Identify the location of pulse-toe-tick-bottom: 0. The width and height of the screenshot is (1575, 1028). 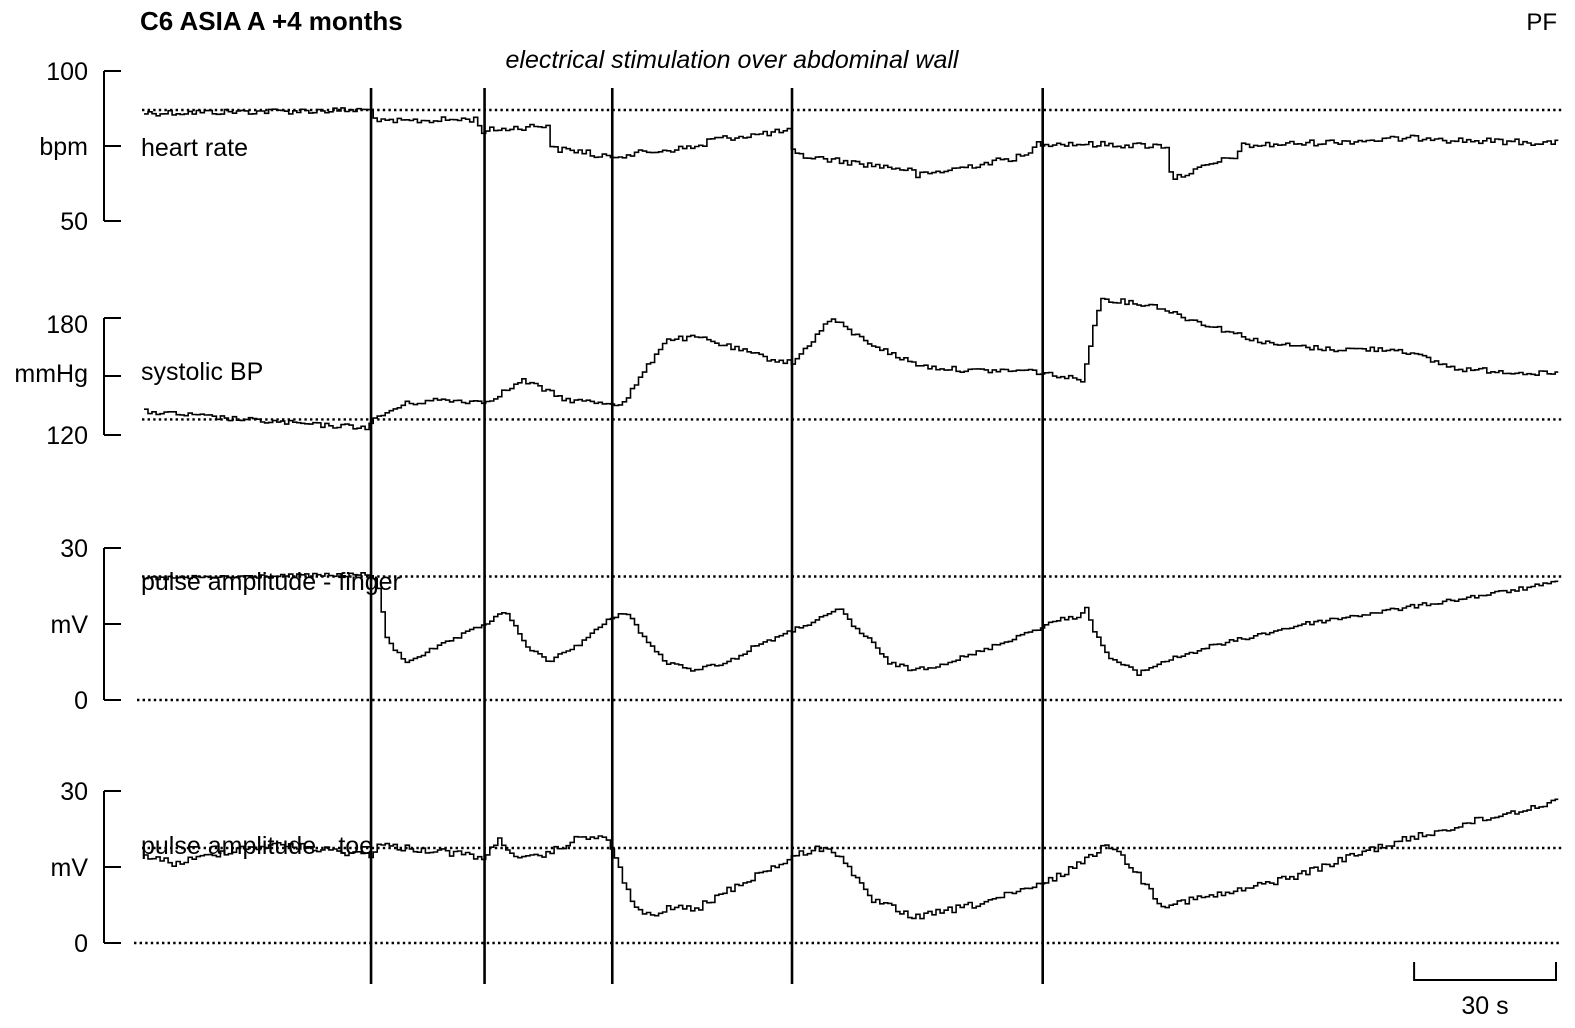
(81, 944).